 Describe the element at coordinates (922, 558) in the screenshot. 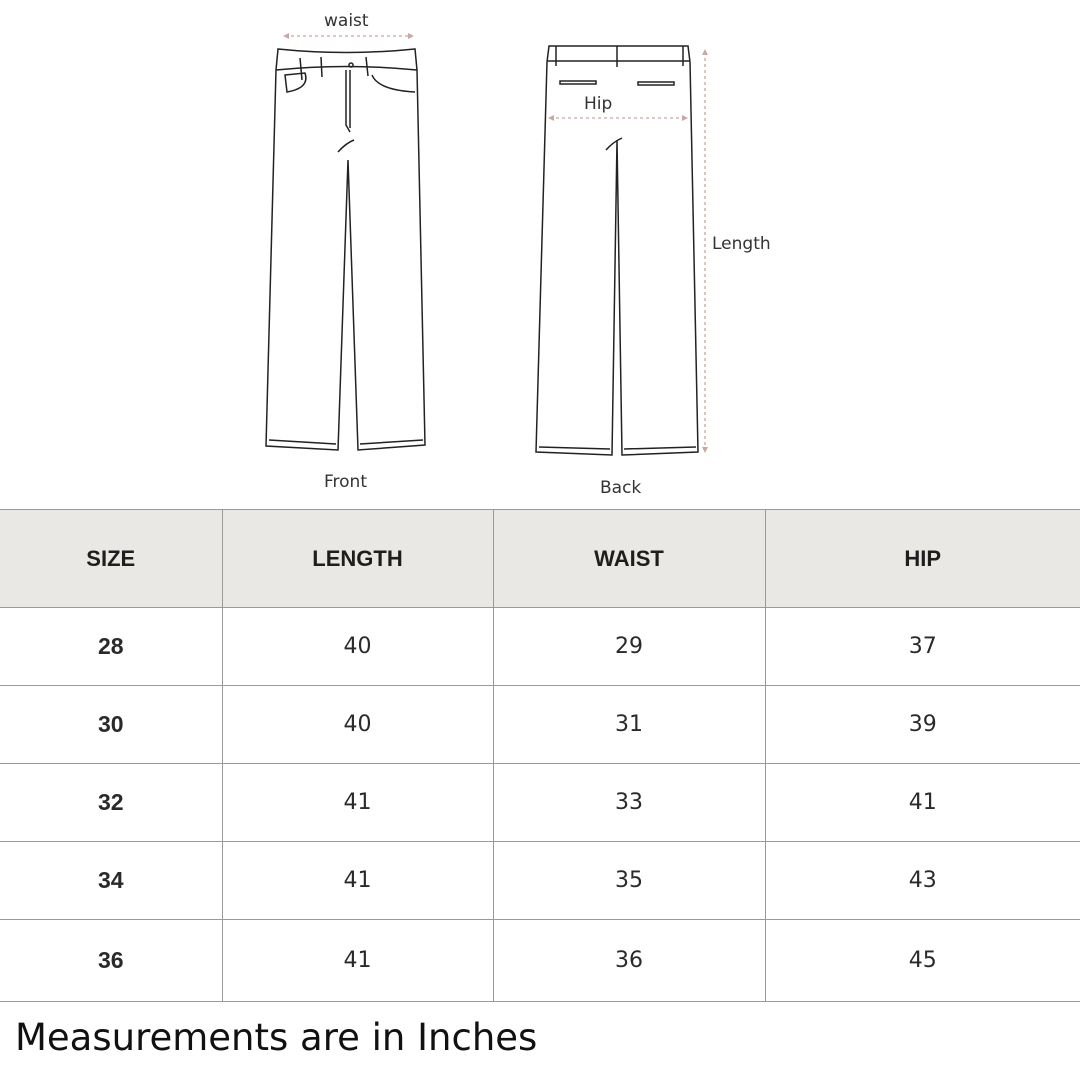

I see `header-hip: HIP` at that location.